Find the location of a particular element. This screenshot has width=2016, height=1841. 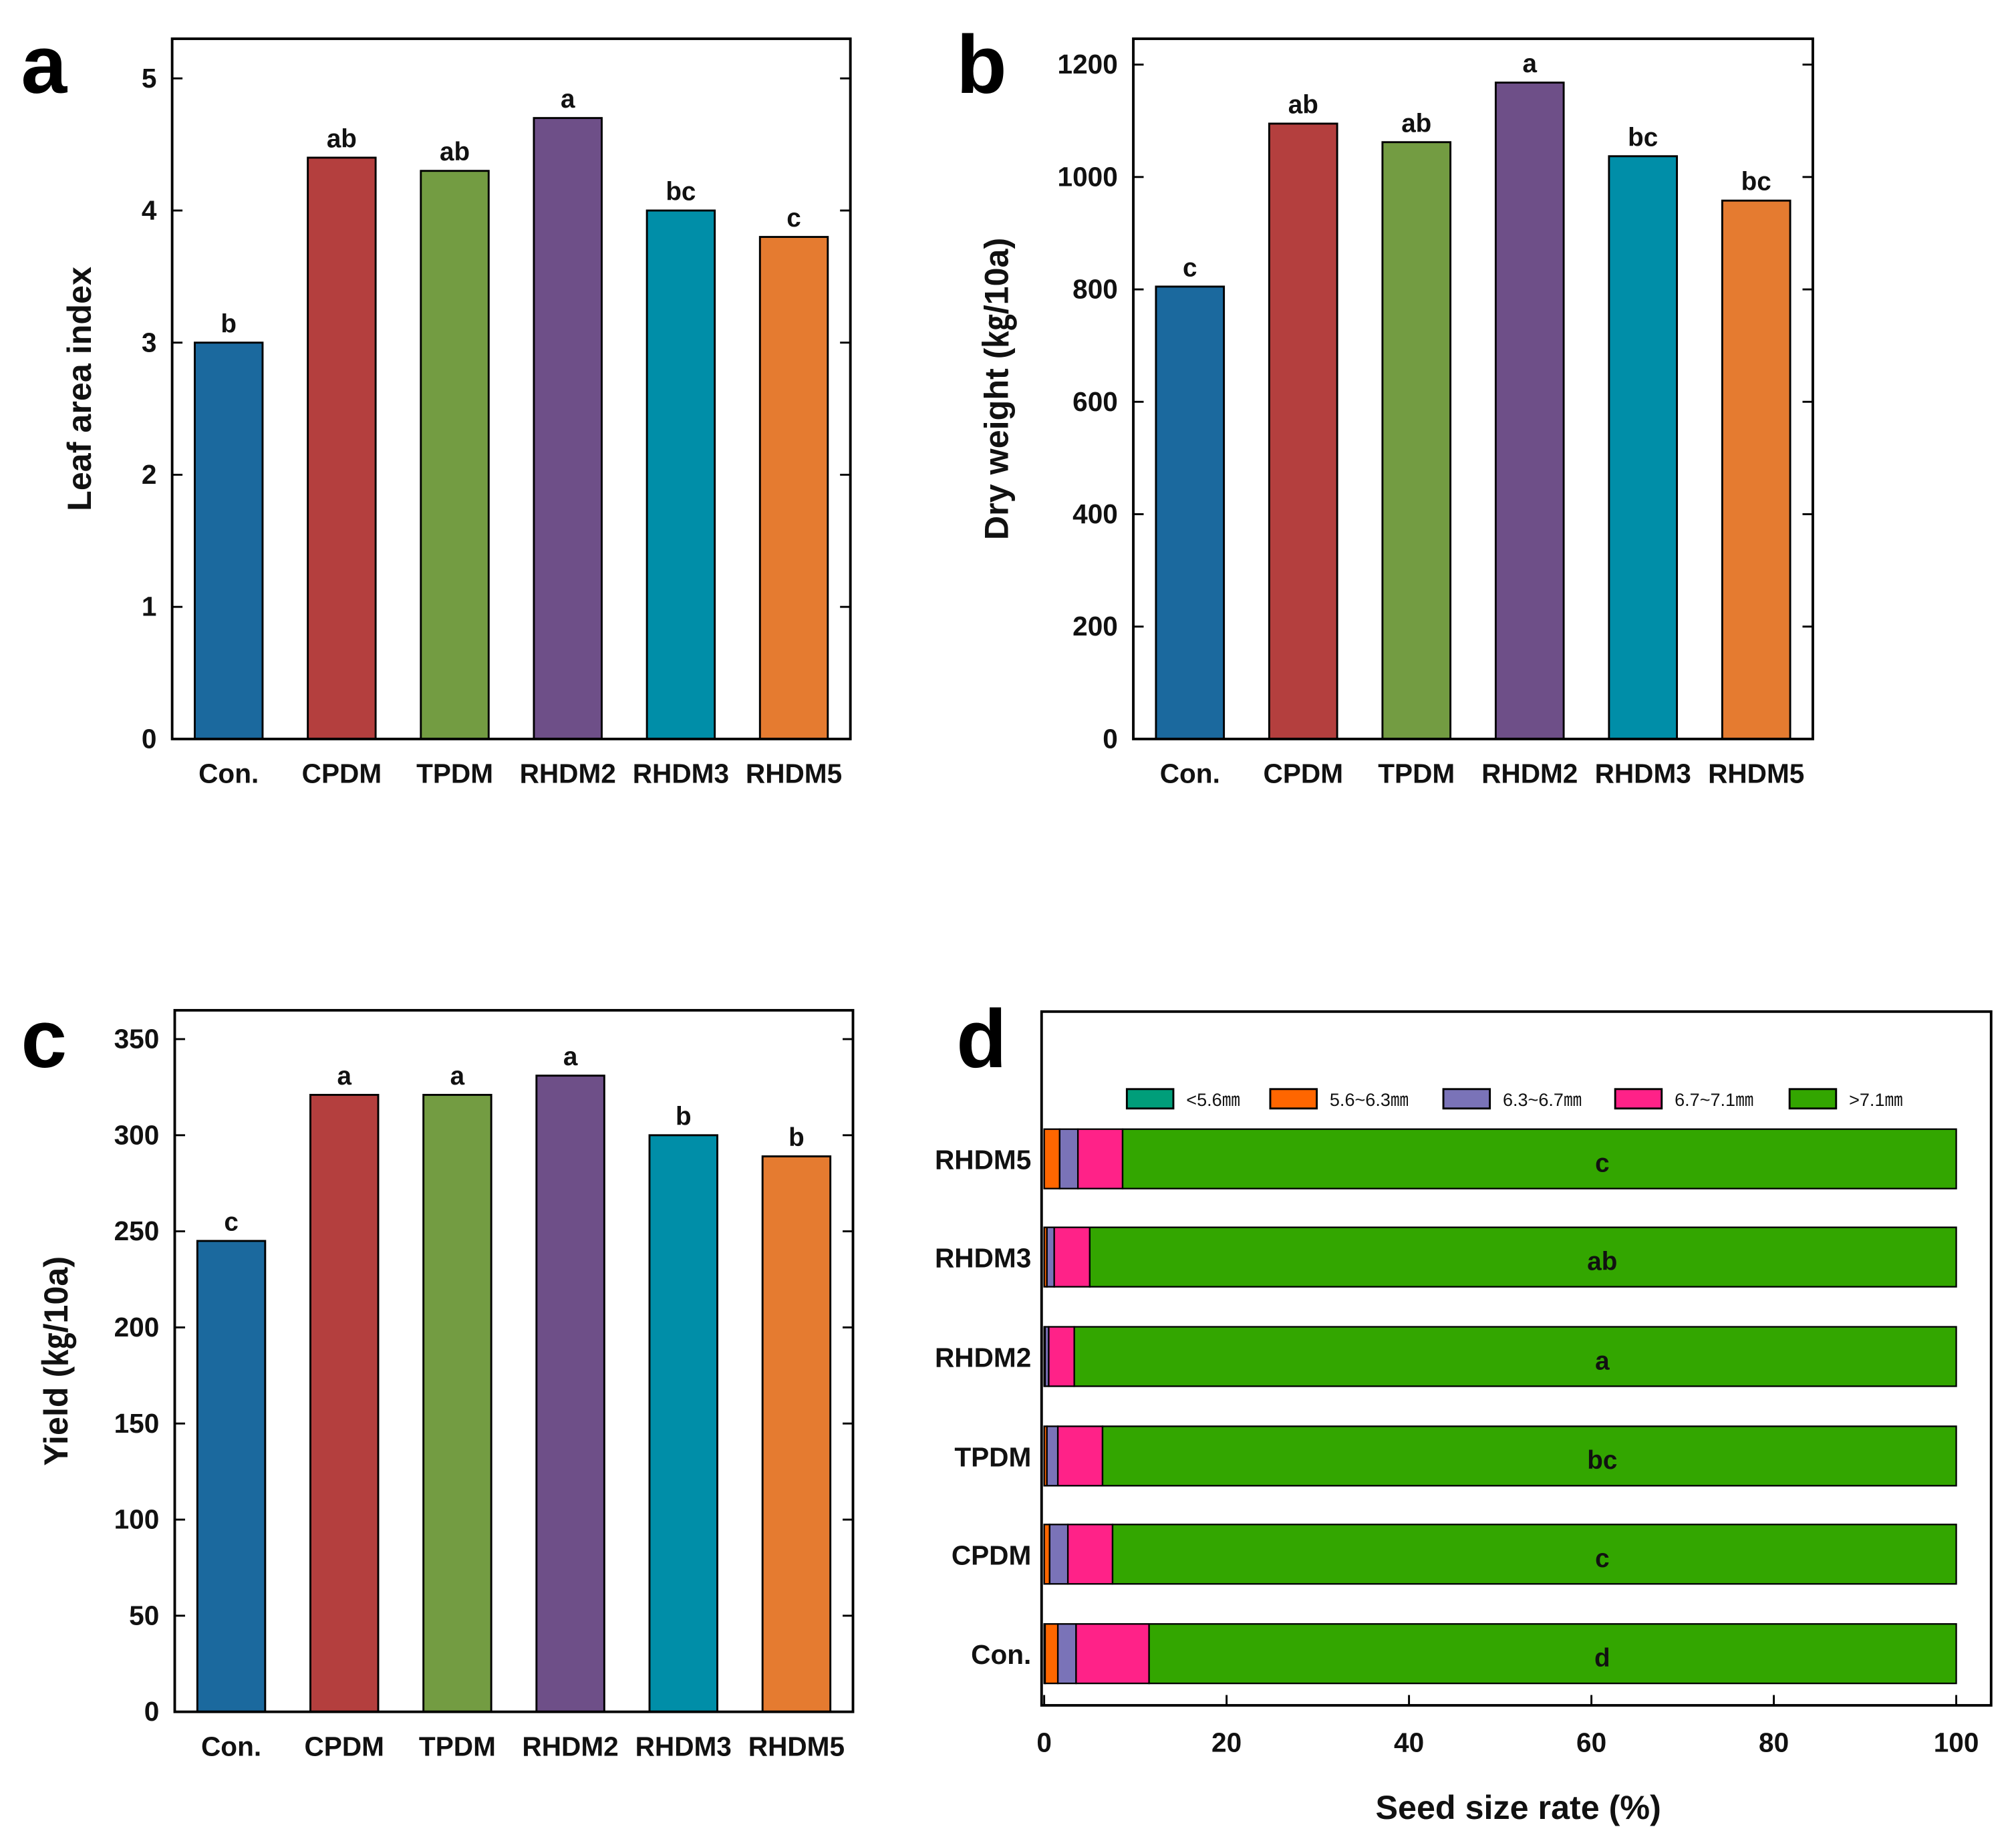

y-axis-label: Leaf area index is located at coordinates (79, 389).